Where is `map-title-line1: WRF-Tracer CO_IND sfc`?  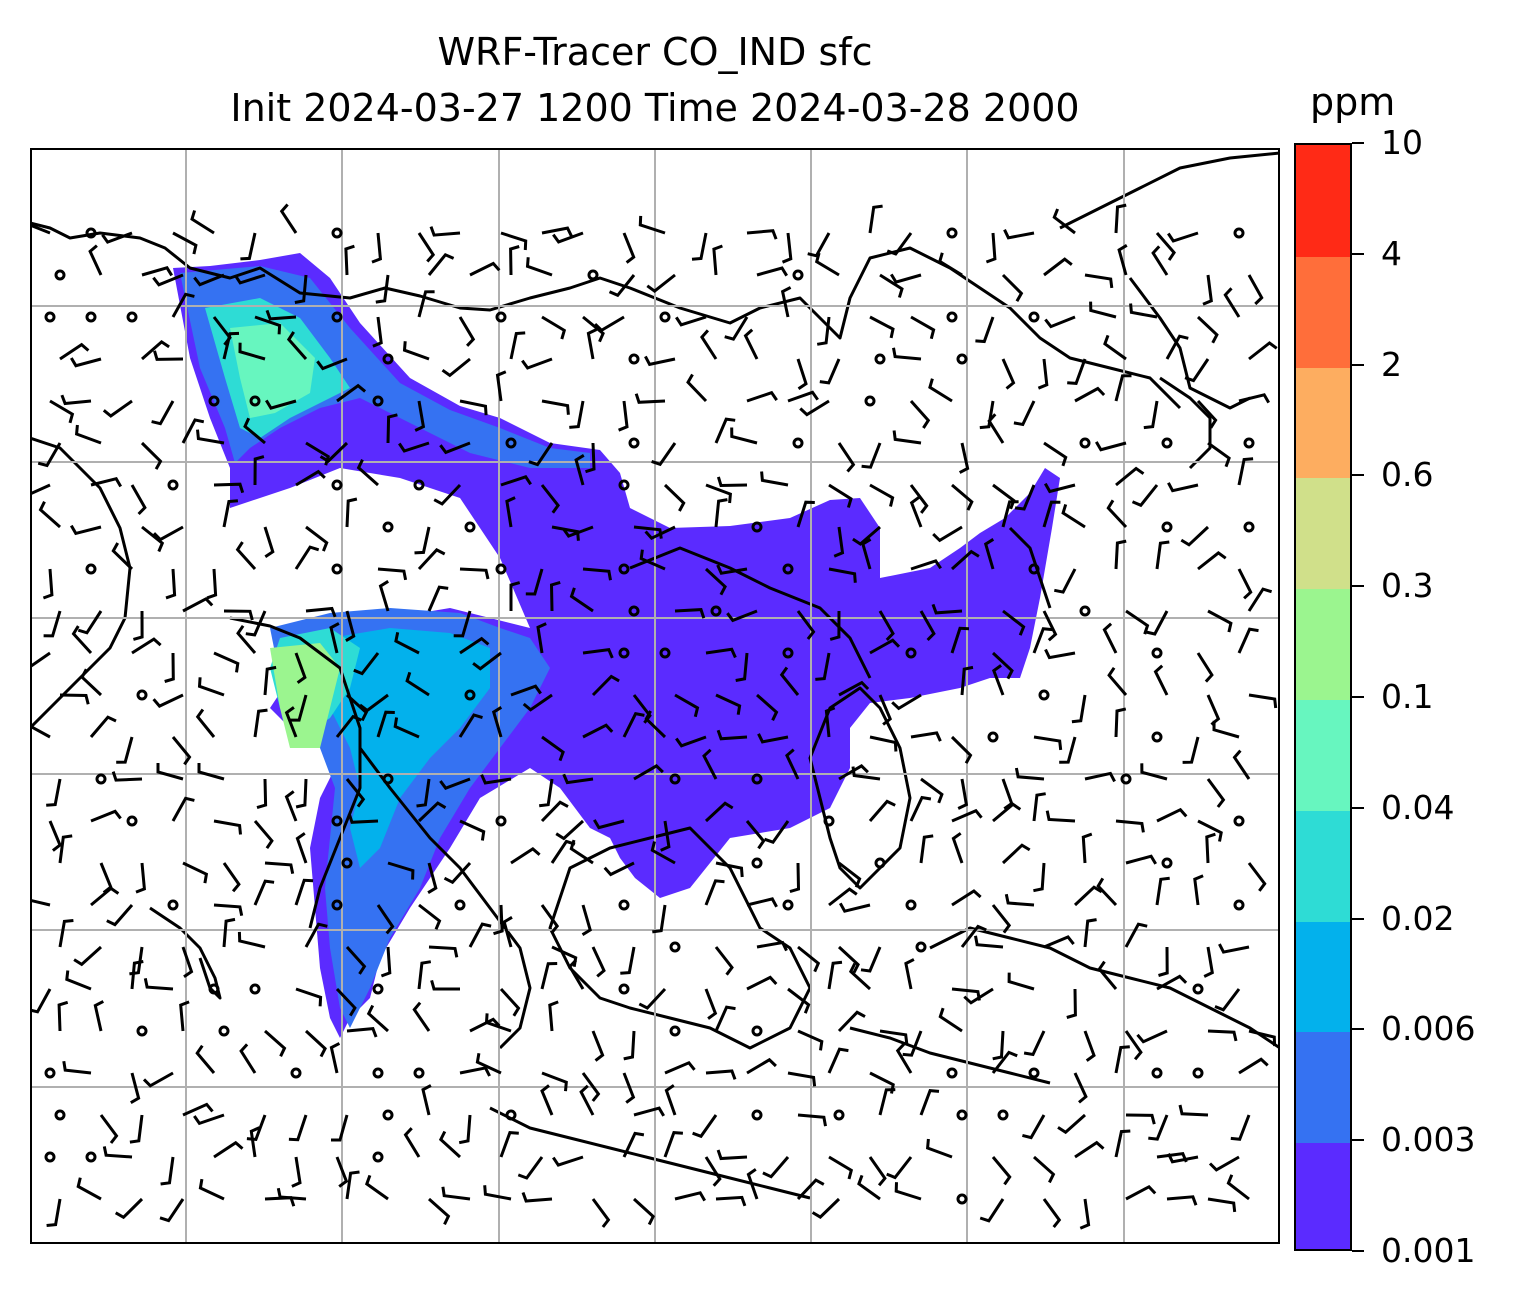
map-title-line1: WRF-Tracer CO_IND sfc is located at coordinates (655, 52).